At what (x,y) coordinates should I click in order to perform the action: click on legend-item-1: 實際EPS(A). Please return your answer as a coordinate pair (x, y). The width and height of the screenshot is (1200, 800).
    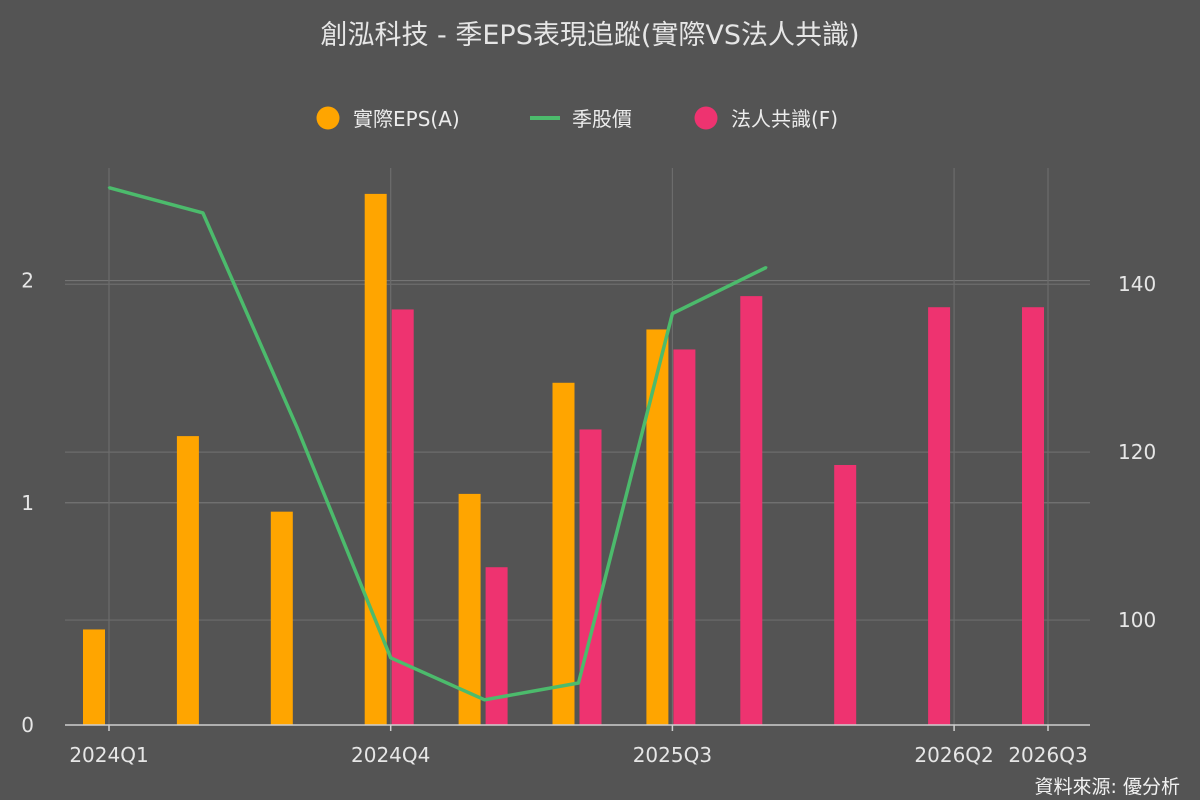
    Looking at the image, I should click on (388, 119).